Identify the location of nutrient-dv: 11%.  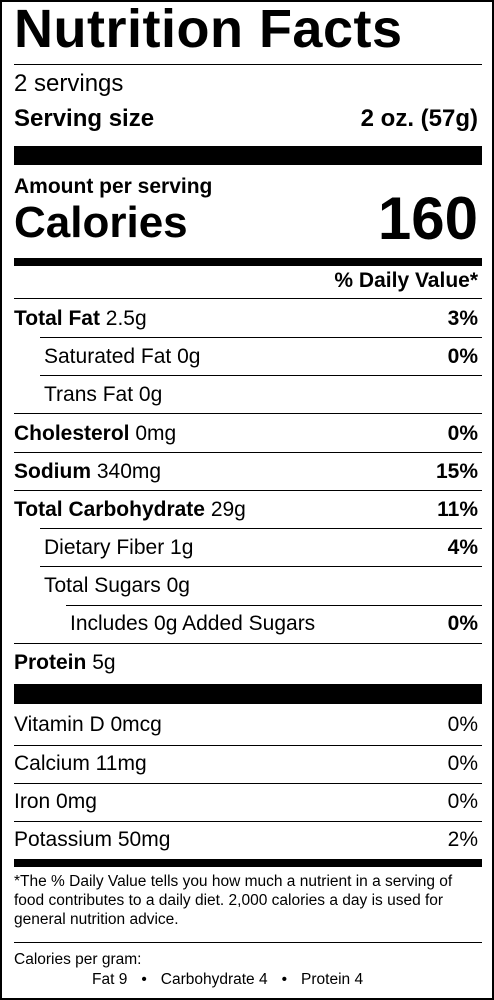
(457, 509).